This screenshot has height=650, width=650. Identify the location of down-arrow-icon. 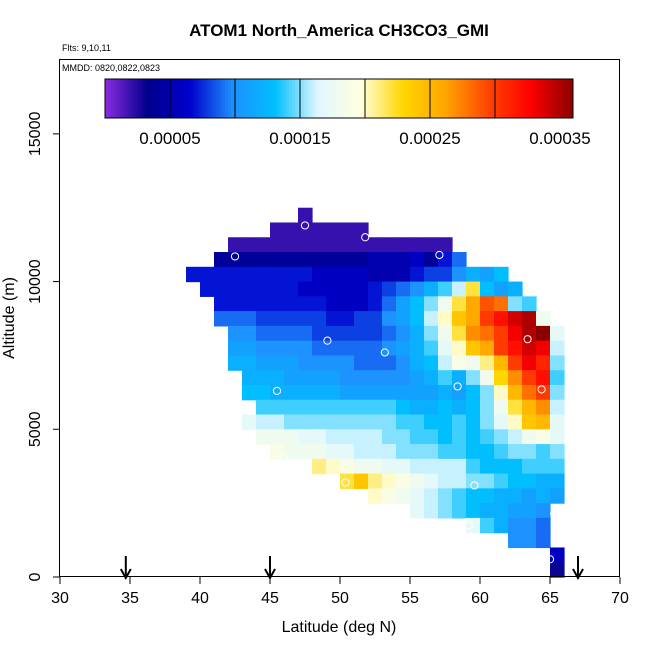
(270, 568).